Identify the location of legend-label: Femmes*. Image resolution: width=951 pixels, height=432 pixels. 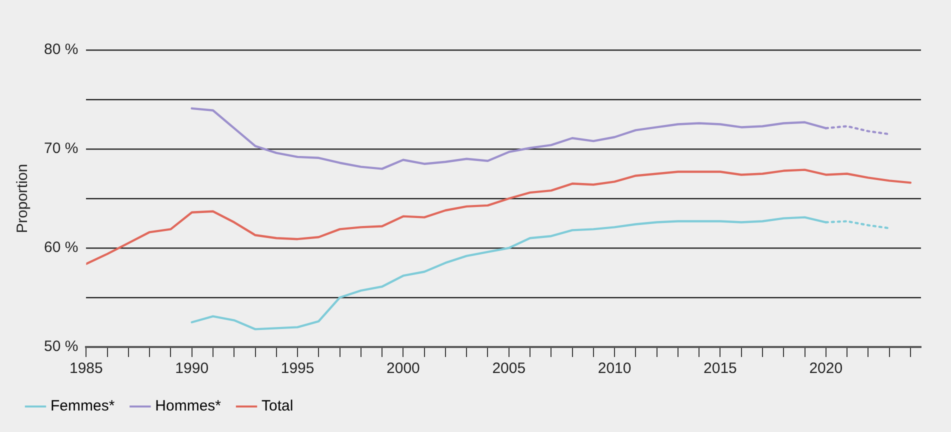
(82, 406).